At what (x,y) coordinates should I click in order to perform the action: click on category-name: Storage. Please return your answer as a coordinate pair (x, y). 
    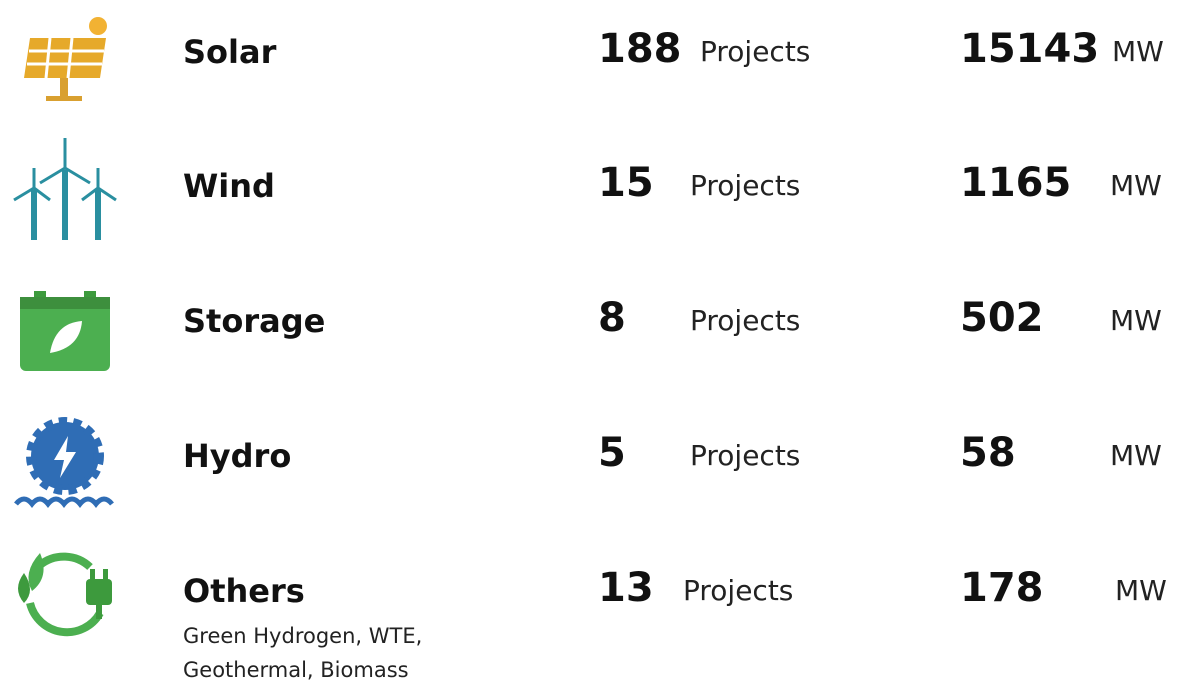
    Looking at the image, I should click on (254, 321).